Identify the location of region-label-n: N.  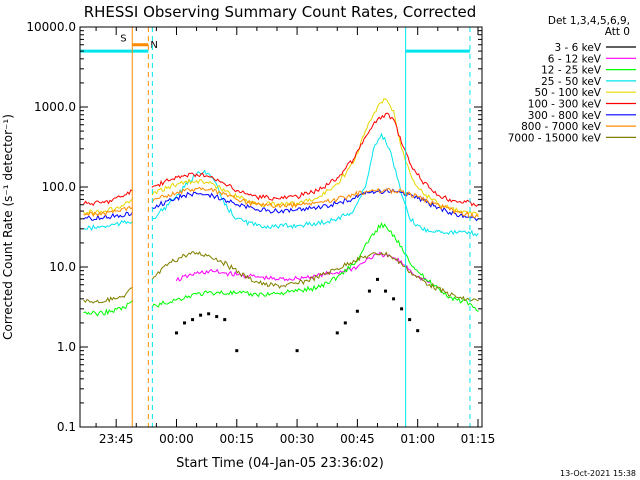
(153, 45).